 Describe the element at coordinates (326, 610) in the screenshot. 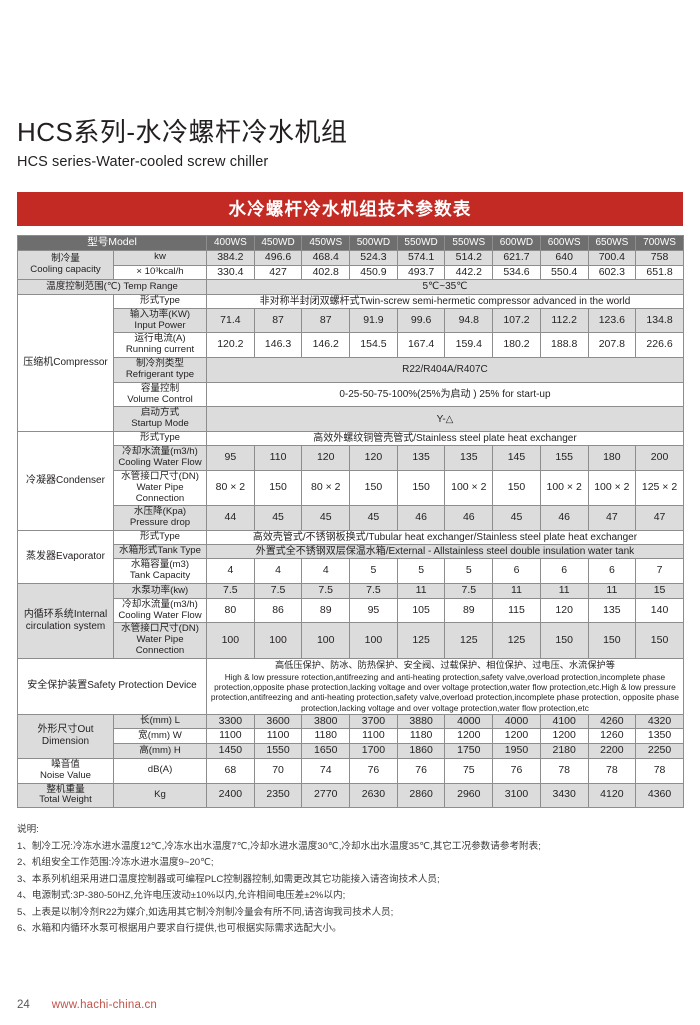

I see `data-cell: 89` at that location.